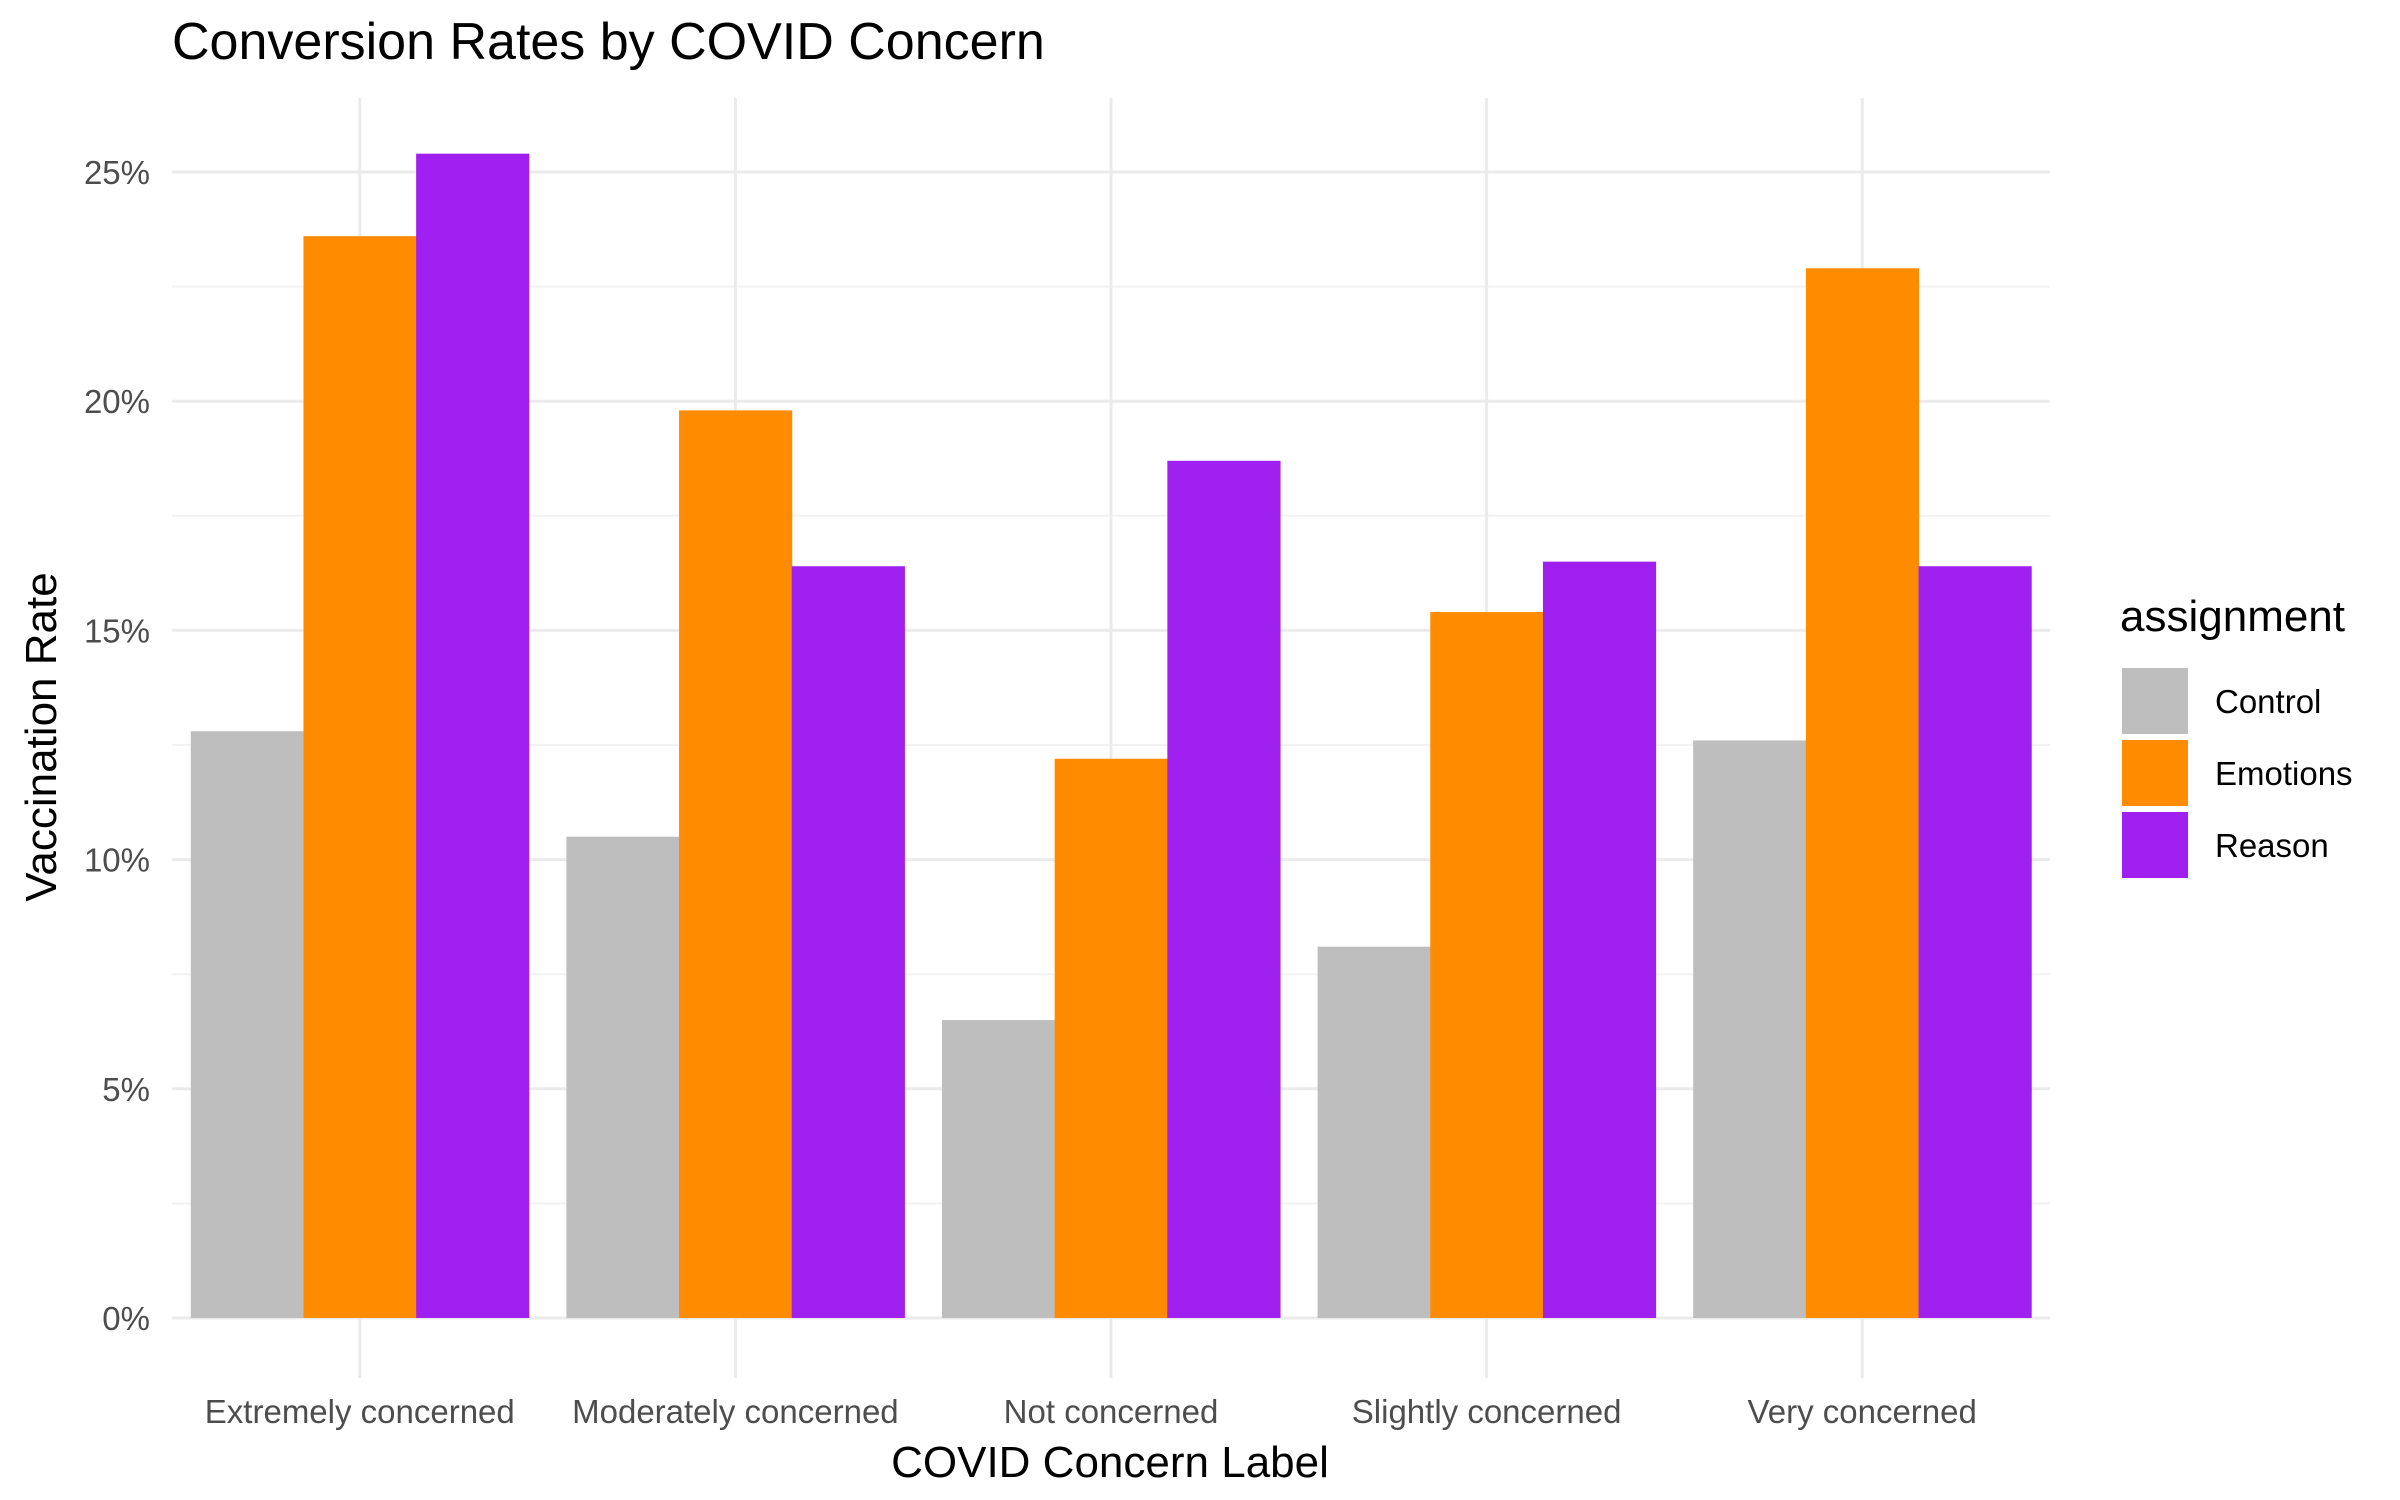 This screenshot has height=1500, width=2400. I want to click on y-tick-label: 0%, so click(126, 1318).